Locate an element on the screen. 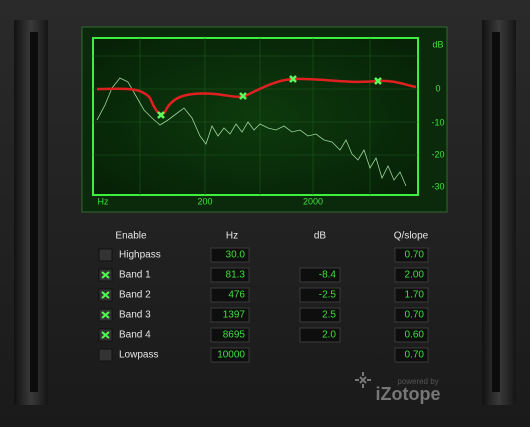 This screenshot has width=530, height=427. band-name: Band 1 is located at coordinates (135, 275).